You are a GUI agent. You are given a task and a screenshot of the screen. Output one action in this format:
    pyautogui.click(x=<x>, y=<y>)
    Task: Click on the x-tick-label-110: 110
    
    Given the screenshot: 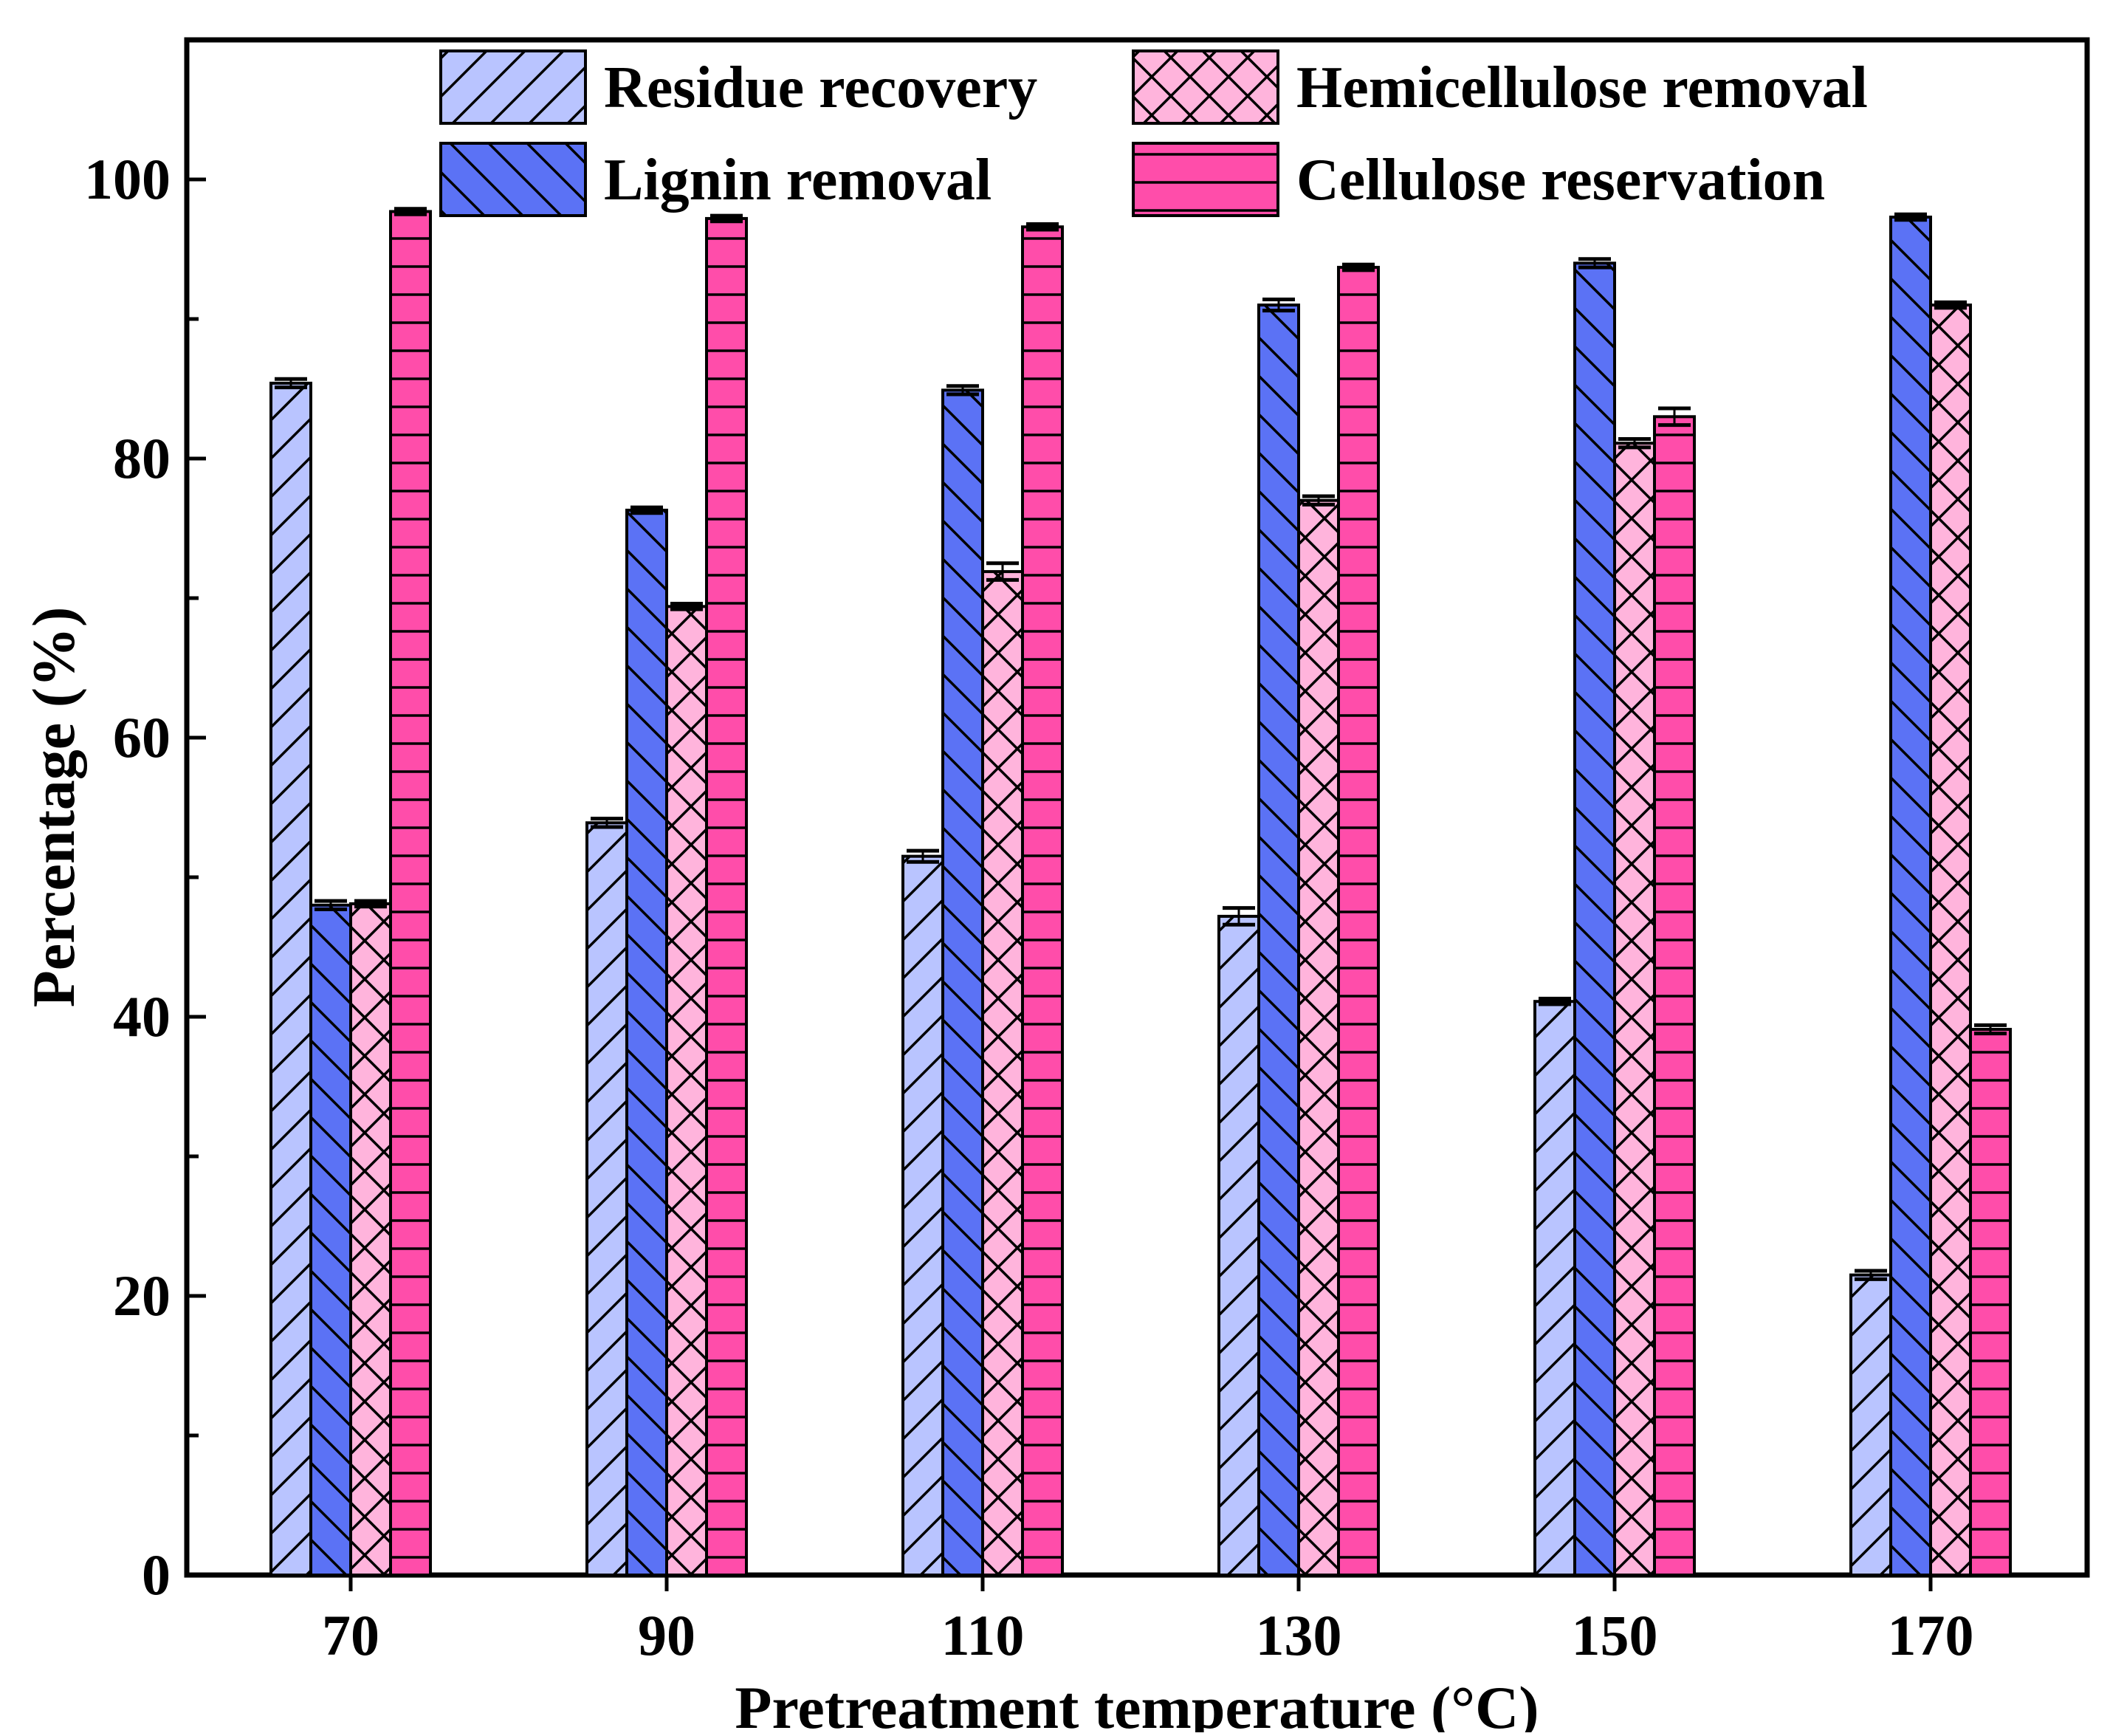 What is the action you would take?
    pyautogui.click(x=983, y=1635)
    